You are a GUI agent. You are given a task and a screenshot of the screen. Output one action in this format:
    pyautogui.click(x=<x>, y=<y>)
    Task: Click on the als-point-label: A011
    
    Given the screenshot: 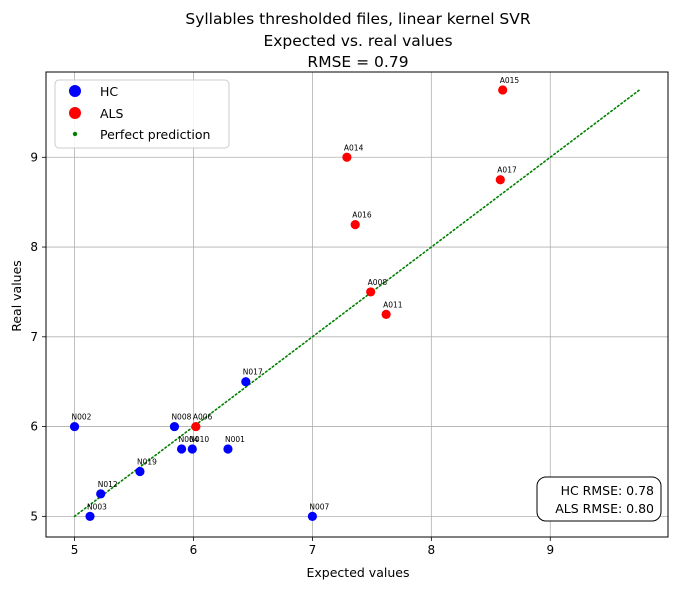 What is the action you would take?
    pyautogui.click(x=393, y=304)
    